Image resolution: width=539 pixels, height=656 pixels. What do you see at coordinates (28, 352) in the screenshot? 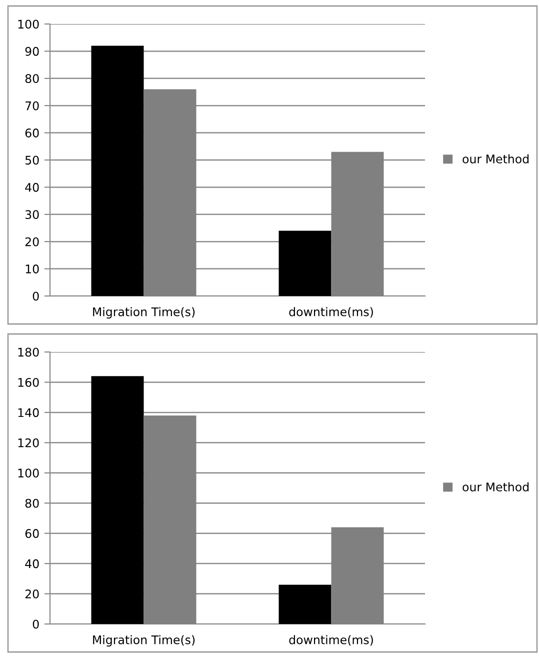
I see `y-tick-label: 180` at bounding box center [28, 352].